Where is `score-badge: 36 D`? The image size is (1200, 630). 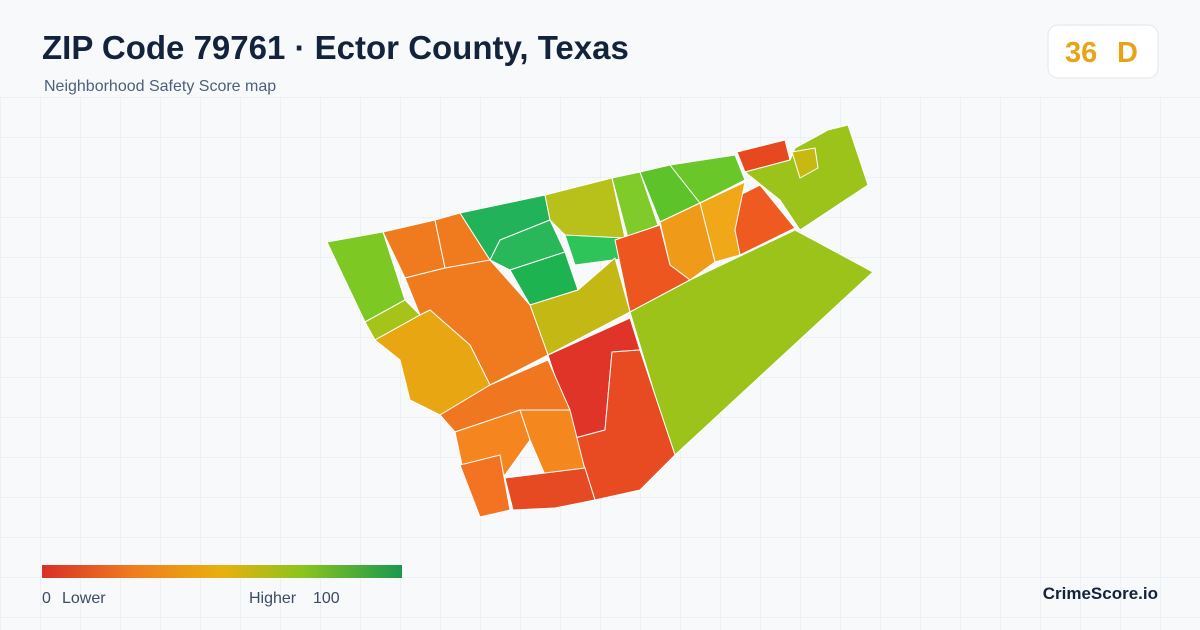
score-badge: 36 D is located at coordinates (1103, 51).